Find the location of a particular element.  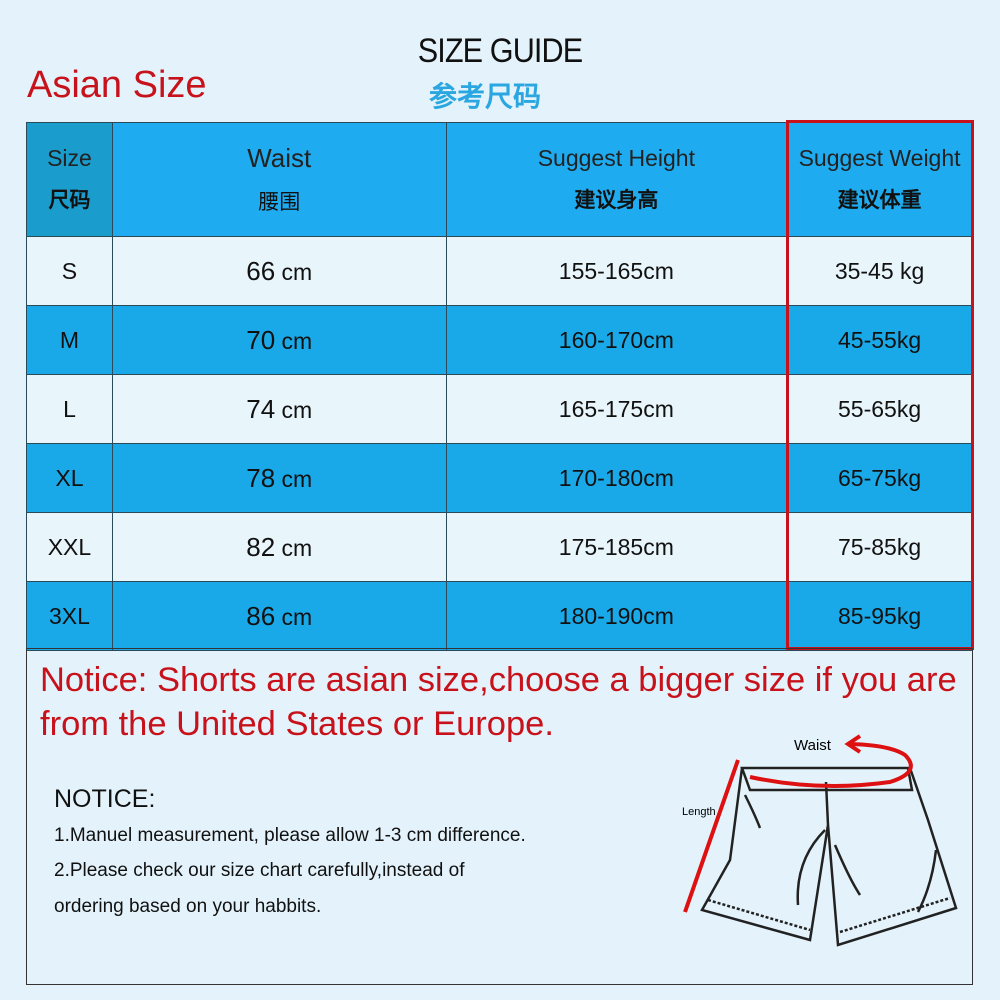

shorts-outline is located at coordinates (829, 856).